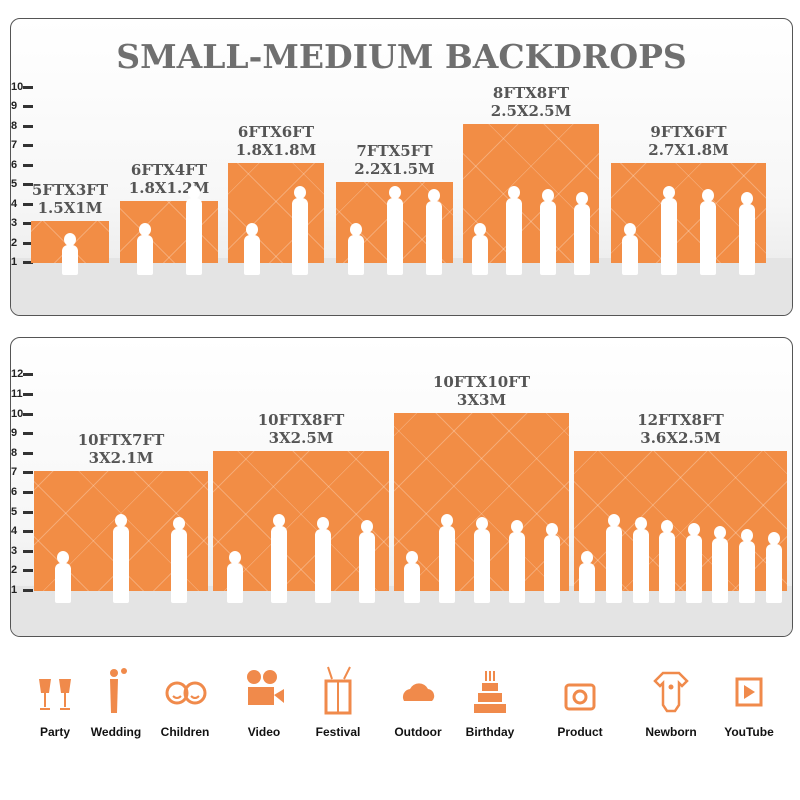 This screenshot has width=800, height=800. I want to click on size-feet: 10FTX8FT, so click(301, 420).